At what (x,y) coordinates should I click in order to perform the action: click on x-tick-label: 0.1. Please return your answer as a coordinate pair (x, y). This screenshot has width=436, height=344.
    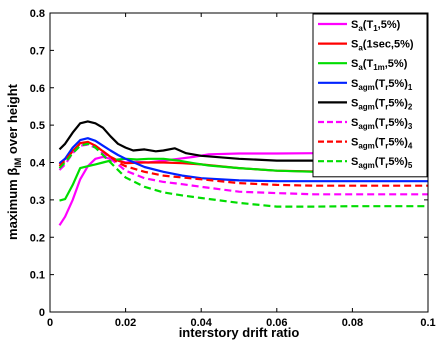
    Looking at the image, I should click on (427, 323).